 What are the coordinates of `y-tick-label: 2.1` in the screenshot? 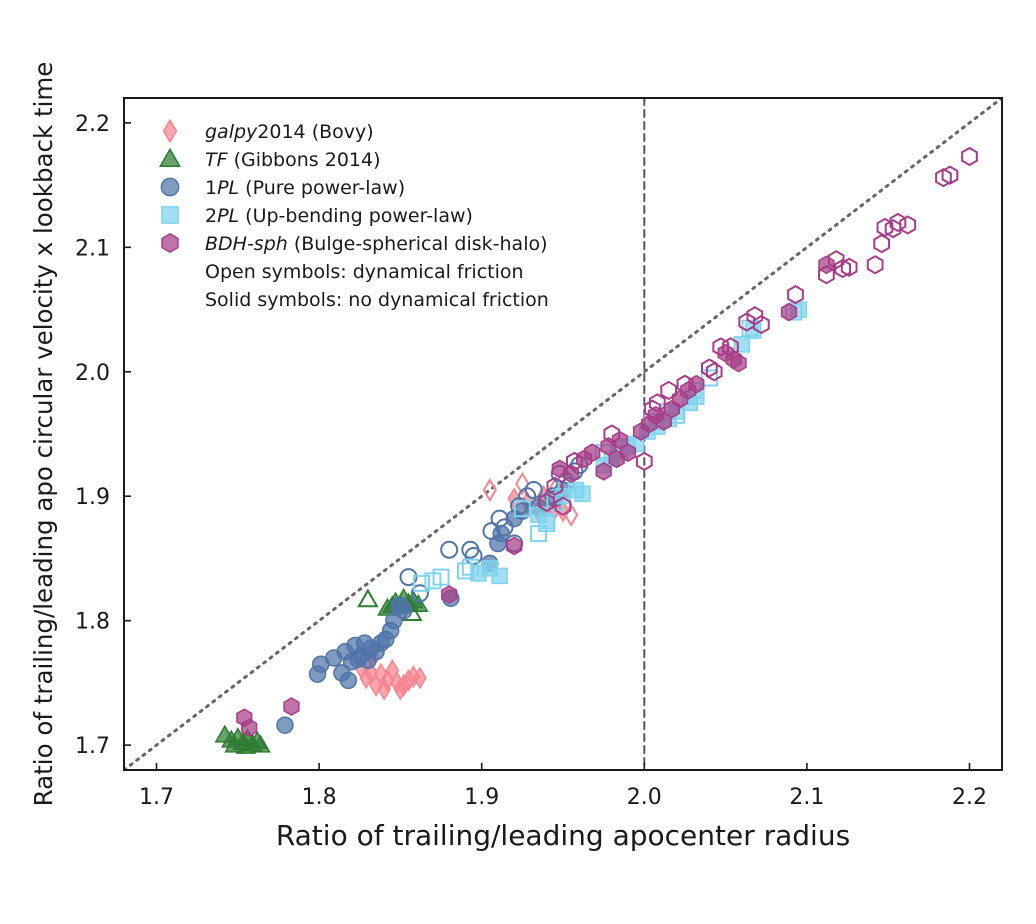 It's located at (92, 248).